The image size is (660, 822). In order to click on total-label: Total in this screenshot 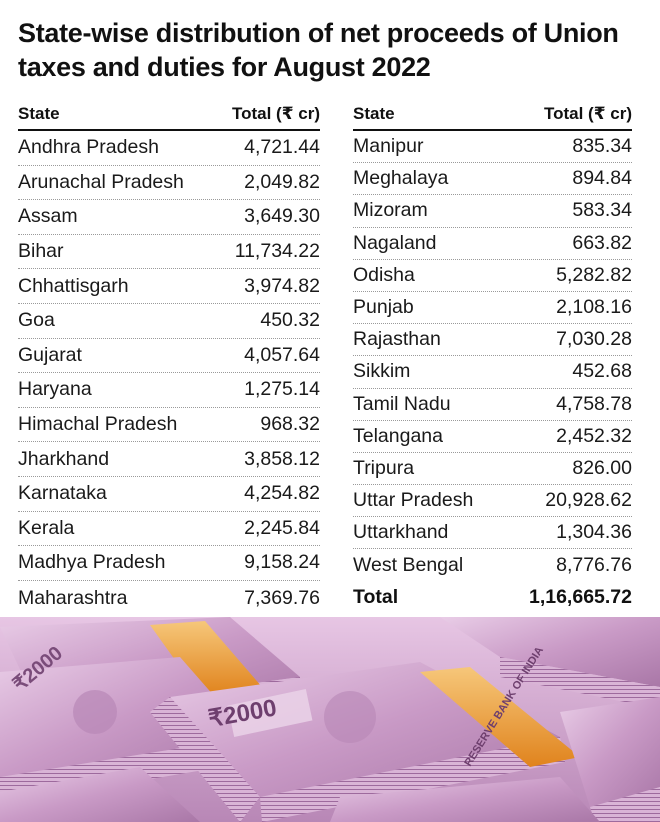, I will do `click(376, 597)`.